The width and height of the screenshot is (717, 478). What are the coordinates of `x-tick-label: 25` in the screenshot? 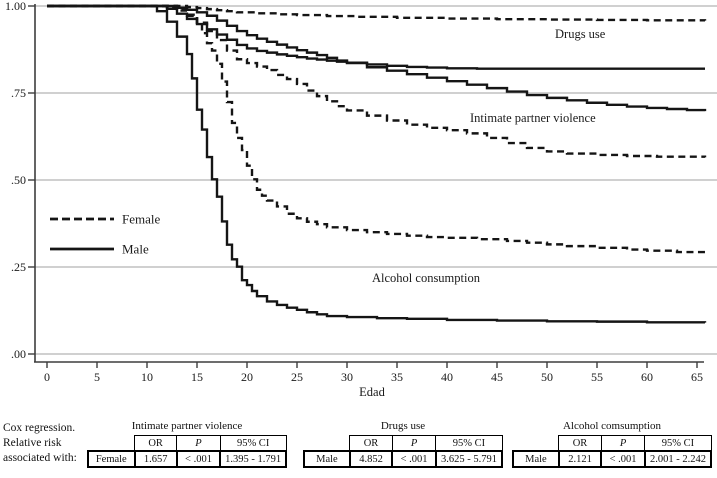 It's located at (297, 377).